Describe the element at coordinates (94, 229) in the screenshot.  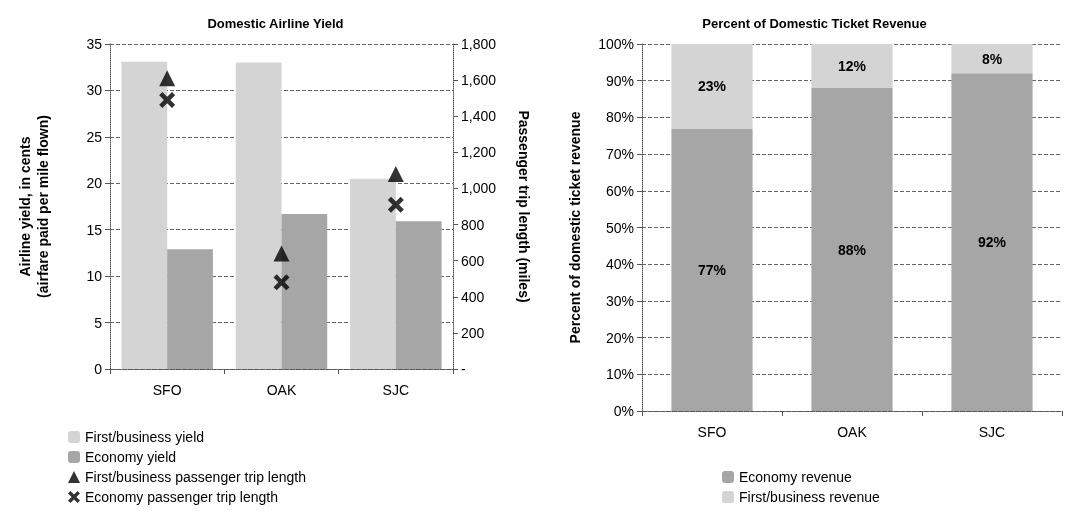
I see `y-tick-label: 15` at that location.